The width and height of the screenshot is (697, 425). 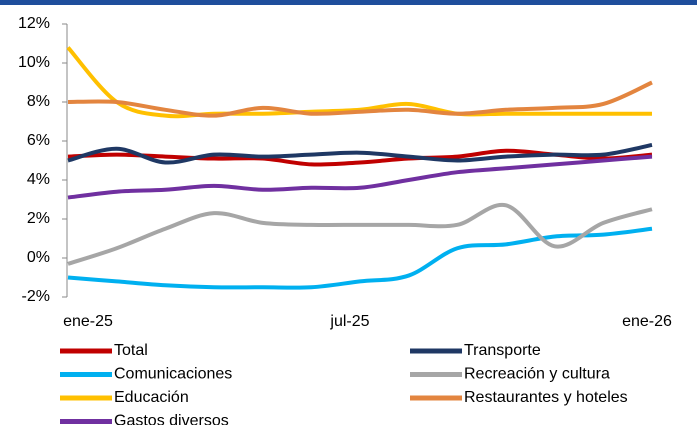 What do you see at coordinates (38, 140) in the screenshot?
I see `y-tick-label: 6%` at bounding box center [38, 140].